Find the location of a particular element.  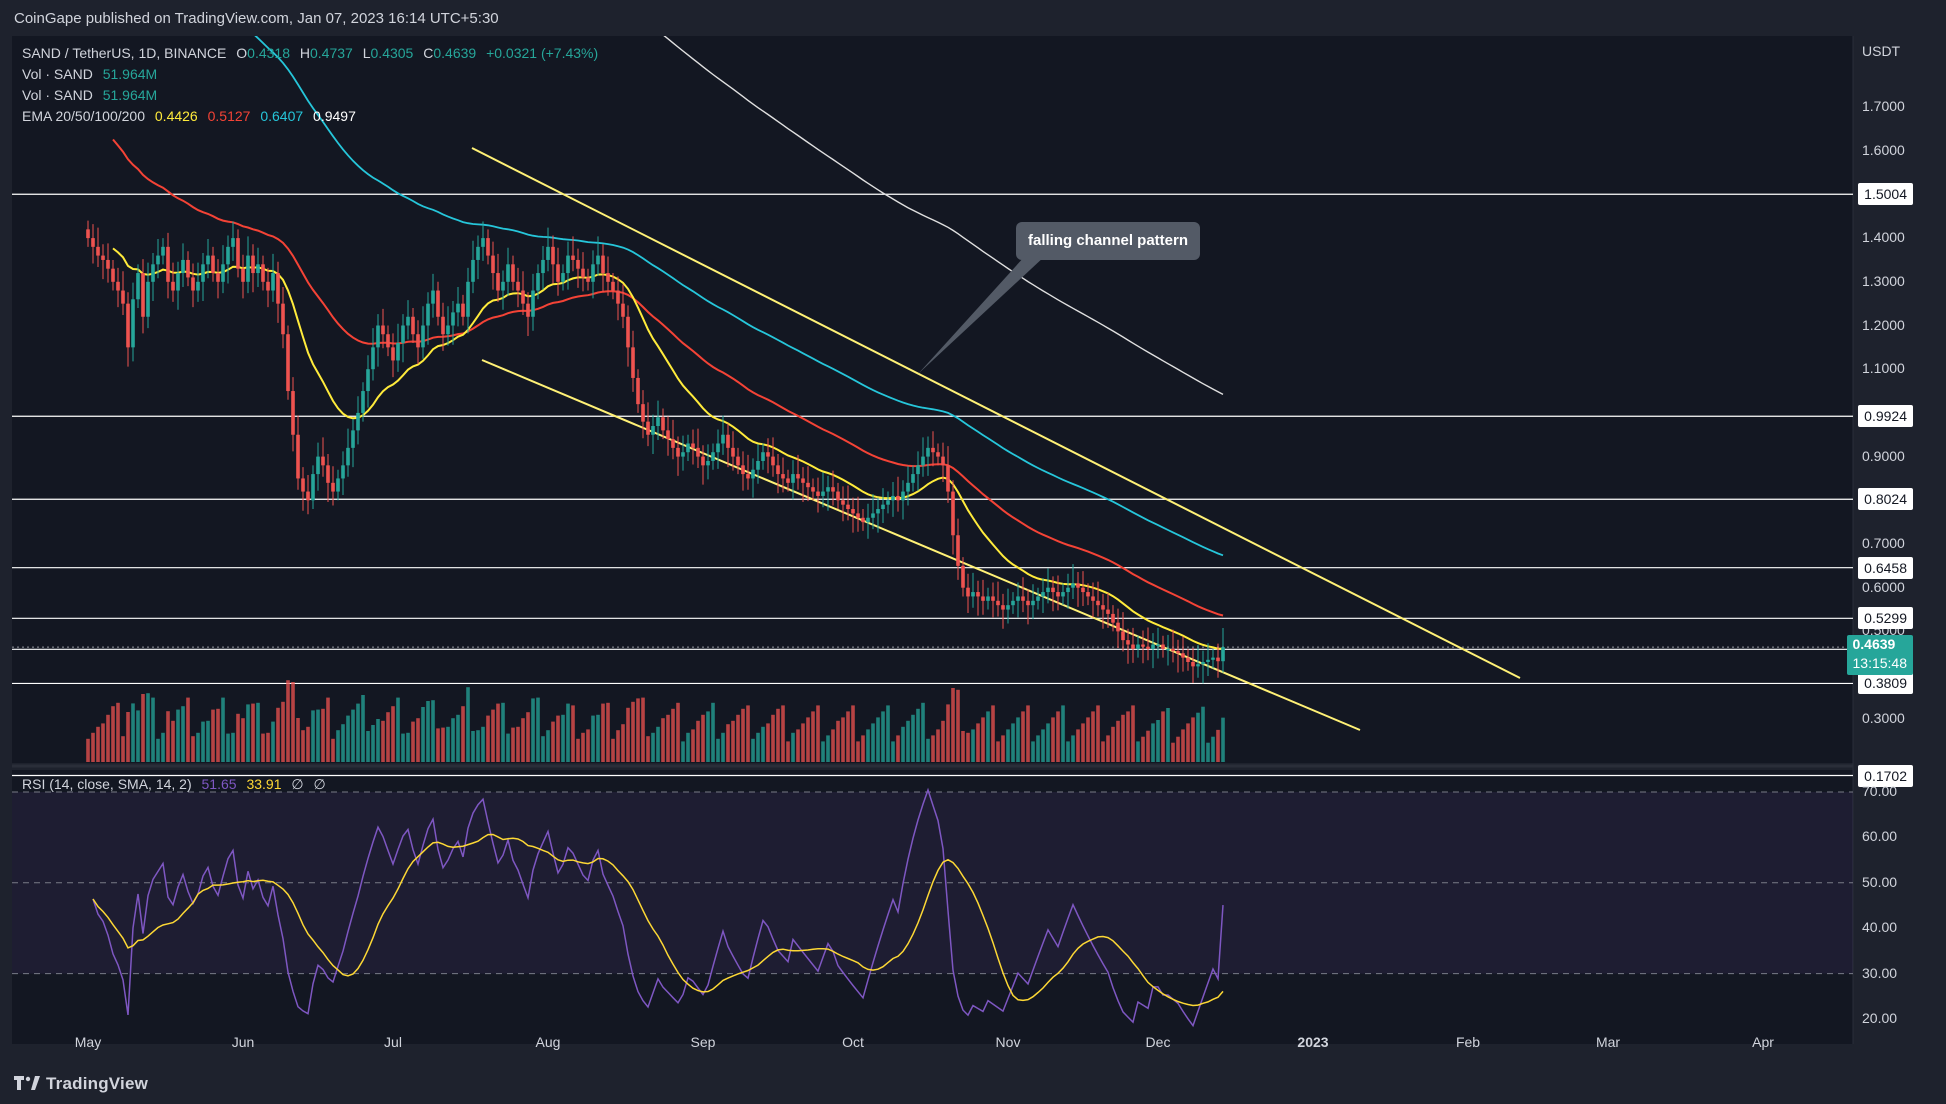

price-axis-tick: 1.1000 is located at coordinates (1883, 368).